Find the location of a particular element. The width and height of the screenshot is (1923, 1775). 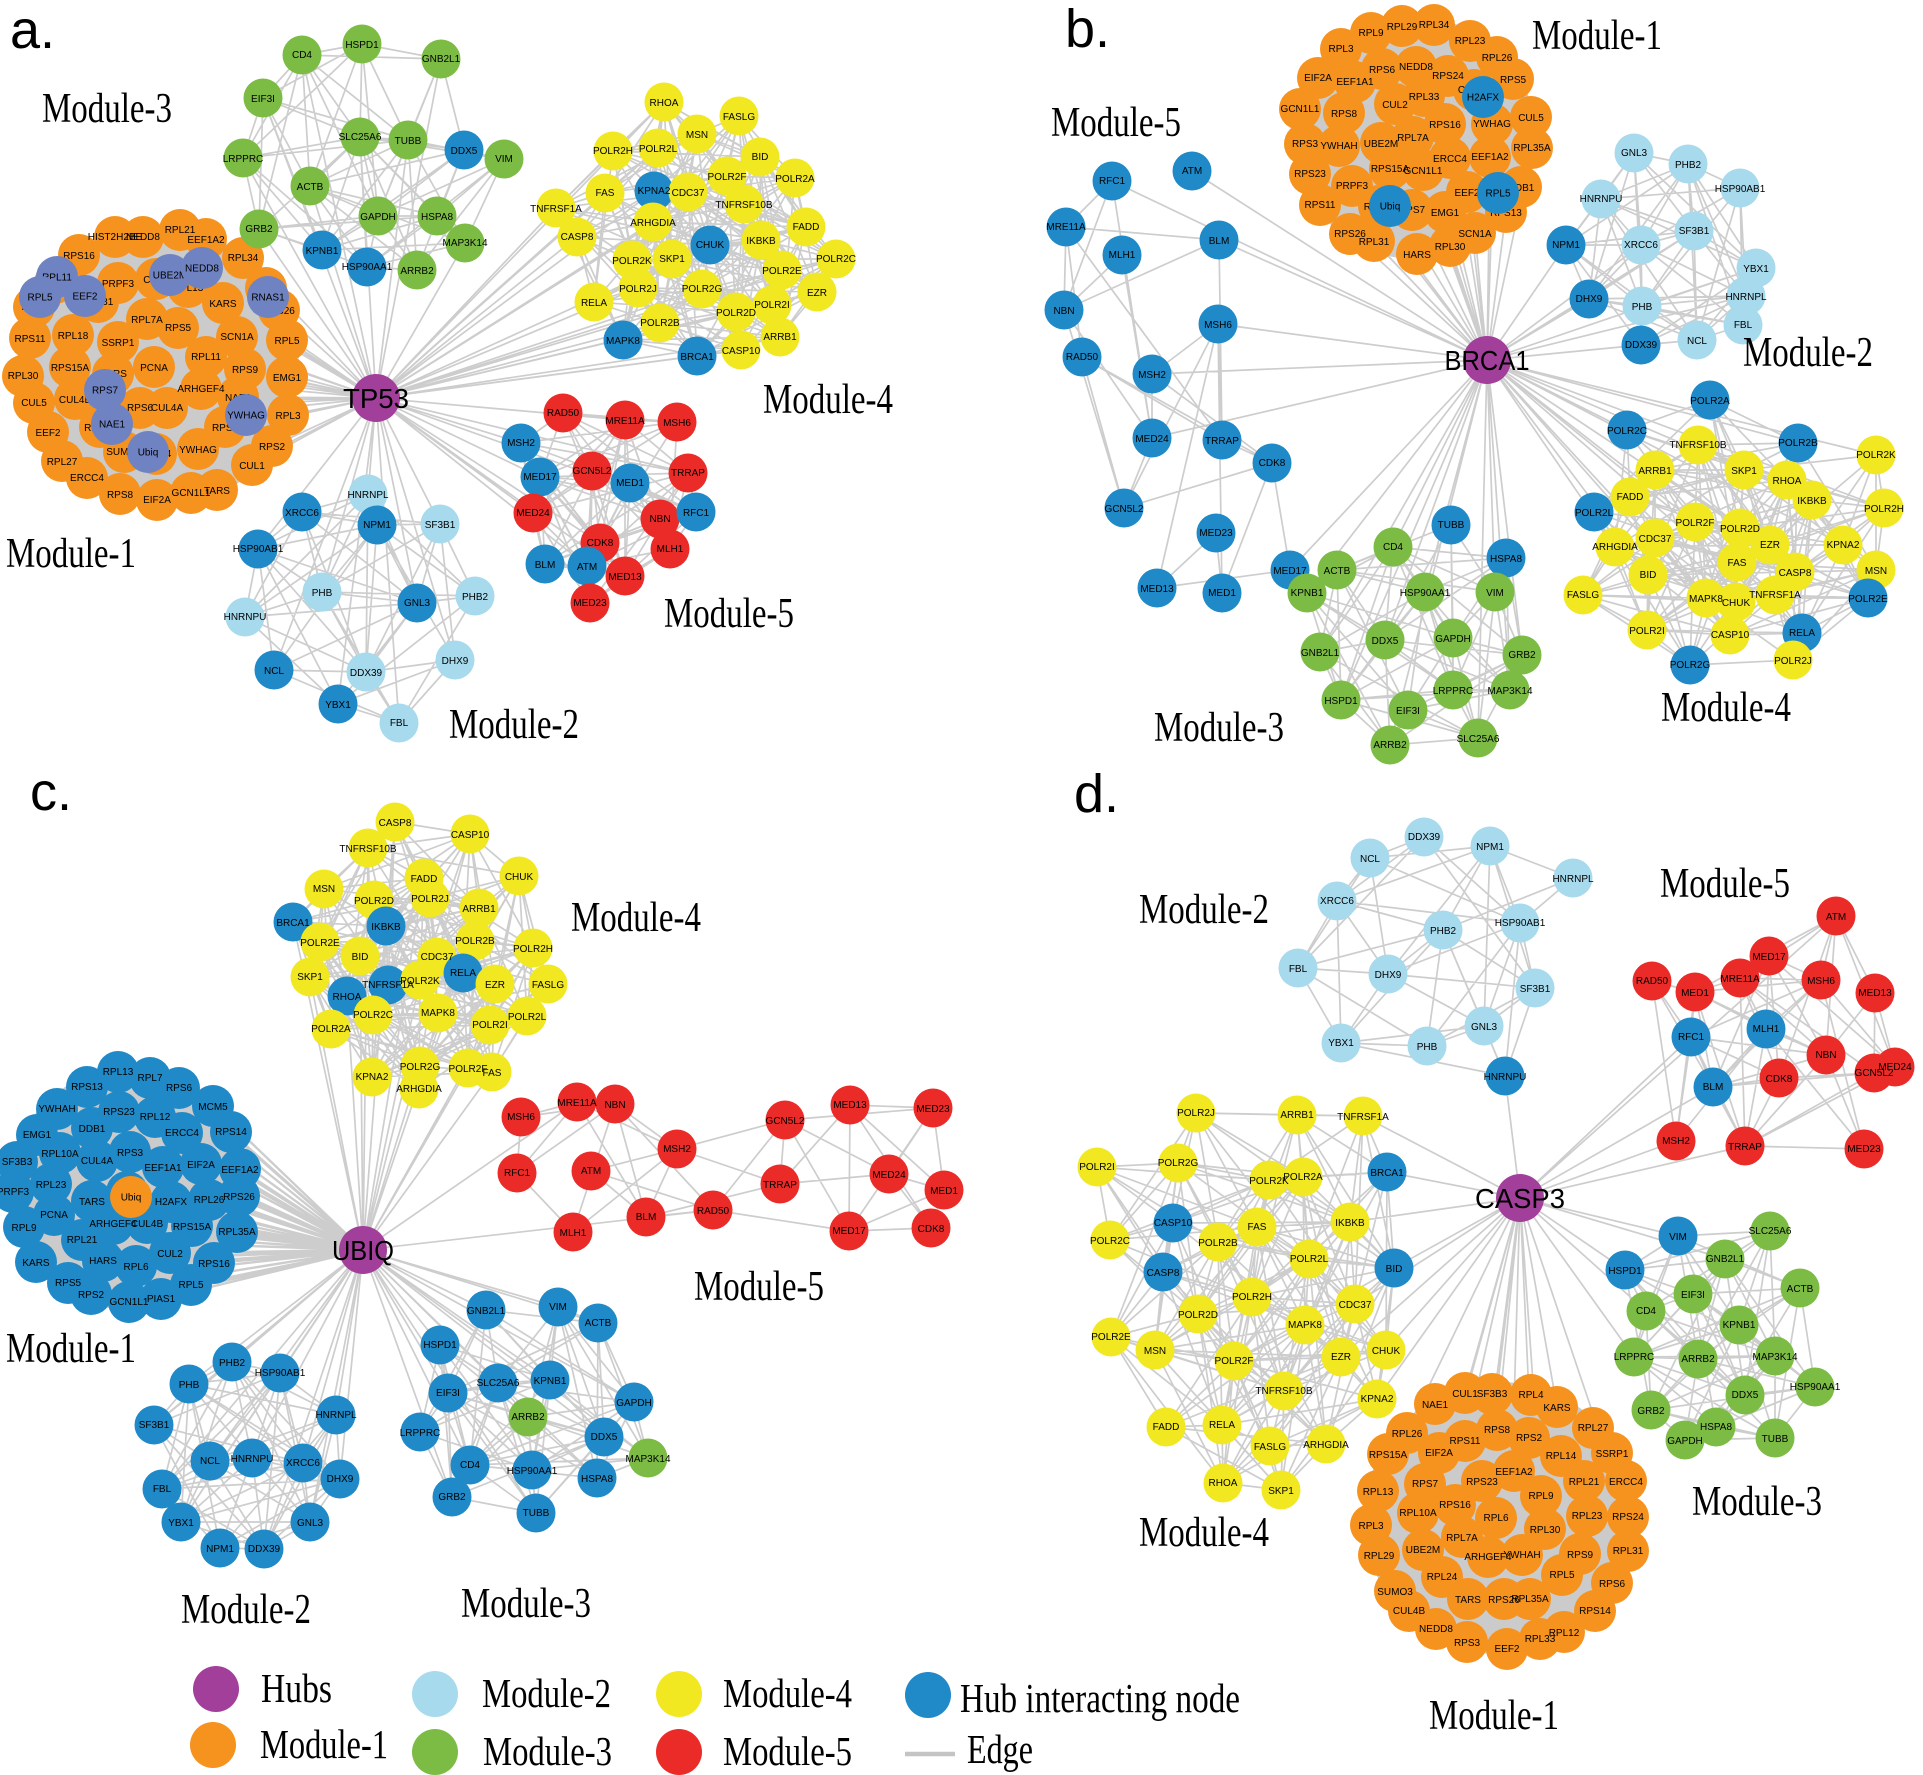

svg-text: HNRNPL is located at coordinates (368, 495).